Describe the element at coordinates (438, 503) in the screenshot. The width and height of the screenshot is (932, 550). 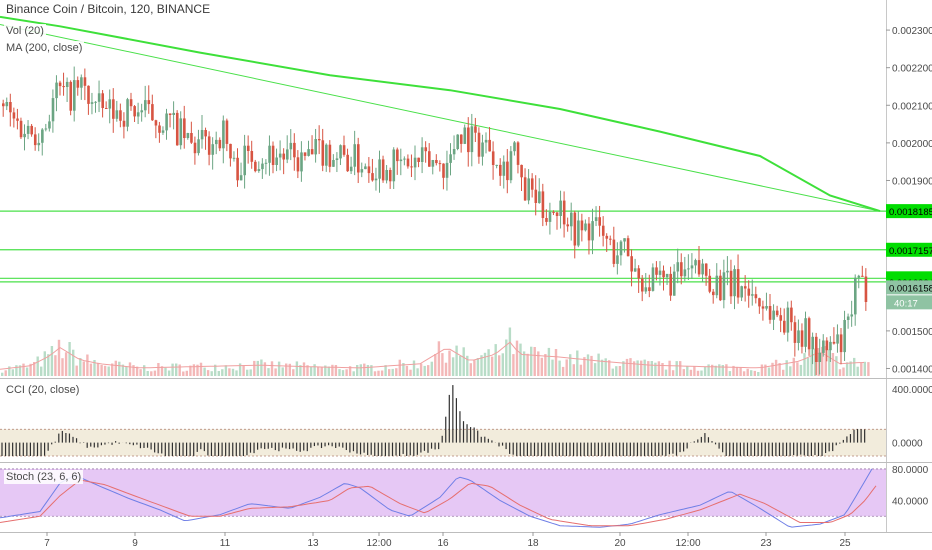
I see `stoch-d-line` at that location.